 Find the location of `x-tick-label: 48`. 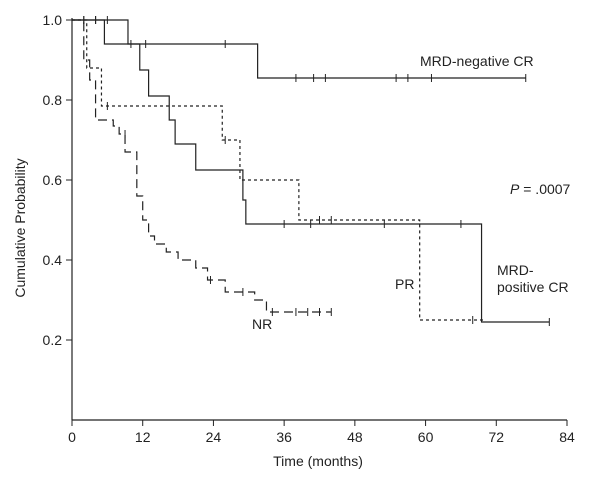

x-tick-label: 48 is located at coordinates (355, 437).